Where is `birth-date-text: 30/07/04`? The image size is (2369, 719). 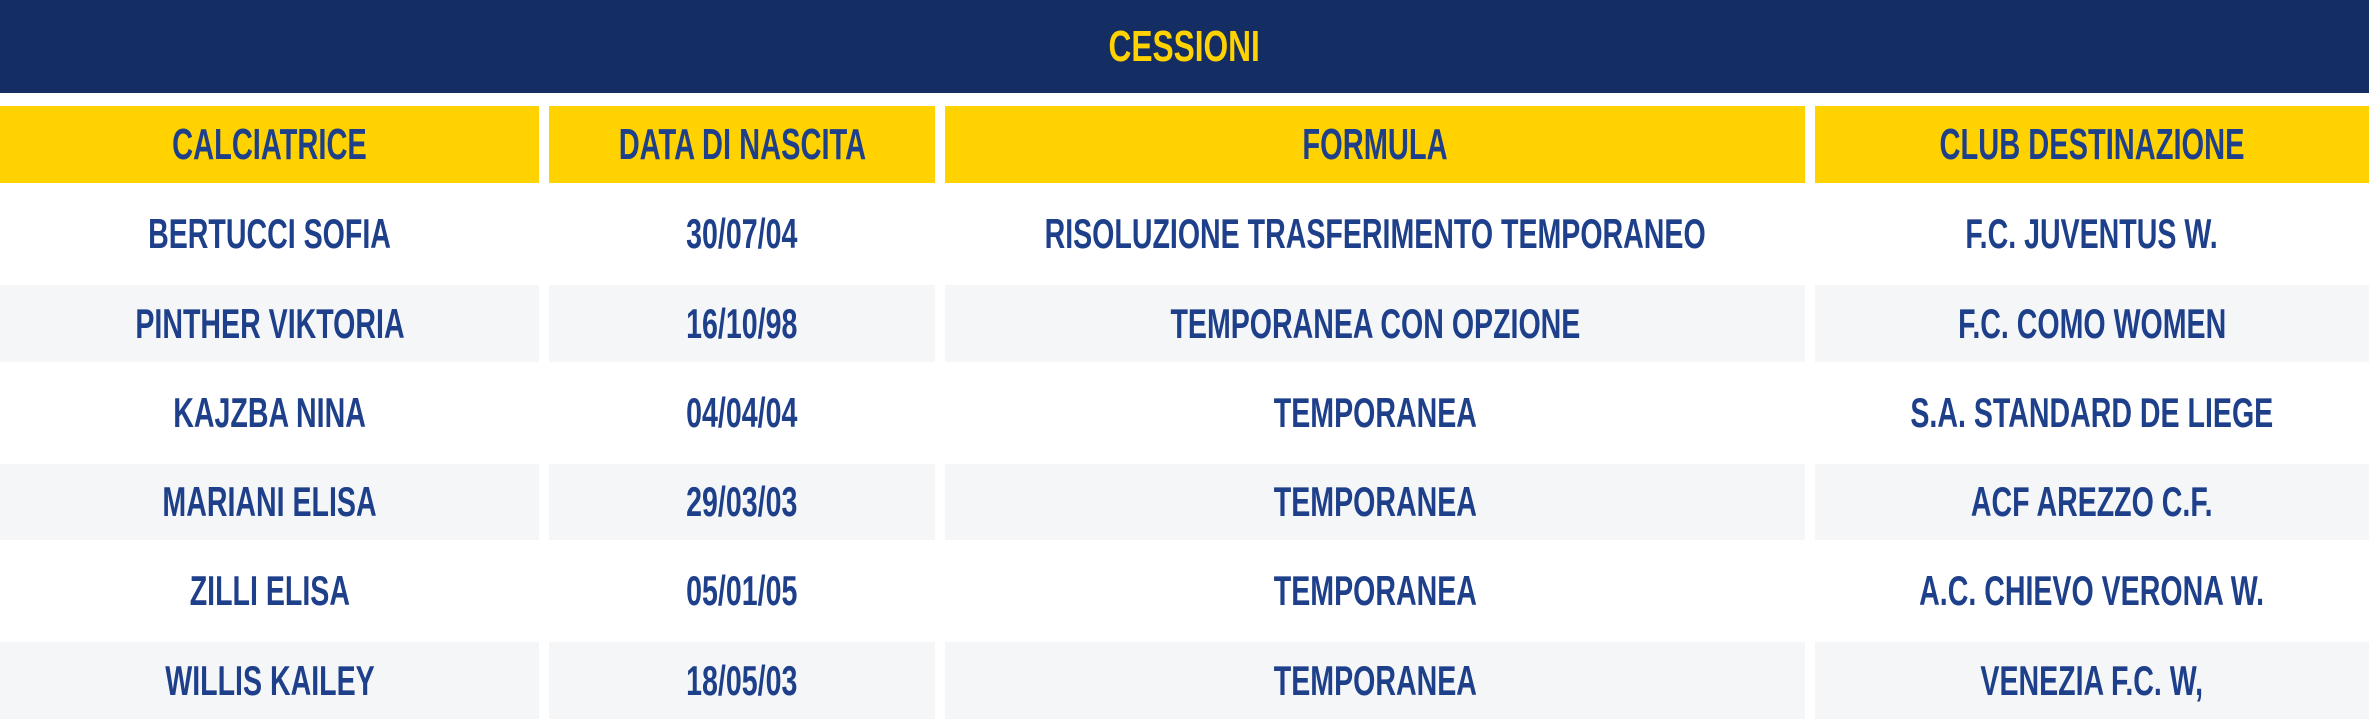 birth-date-text: 30/07/04 is located at coordinates (742, 233).